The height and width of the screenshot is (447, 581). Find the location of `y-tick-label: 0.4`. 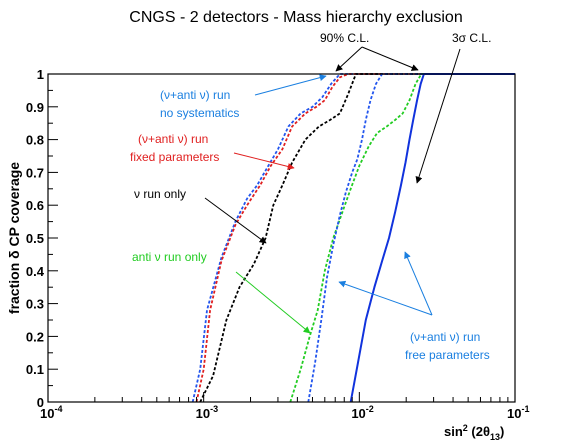

y-tick-label: 0.4 is located at coordinates (35, 271).